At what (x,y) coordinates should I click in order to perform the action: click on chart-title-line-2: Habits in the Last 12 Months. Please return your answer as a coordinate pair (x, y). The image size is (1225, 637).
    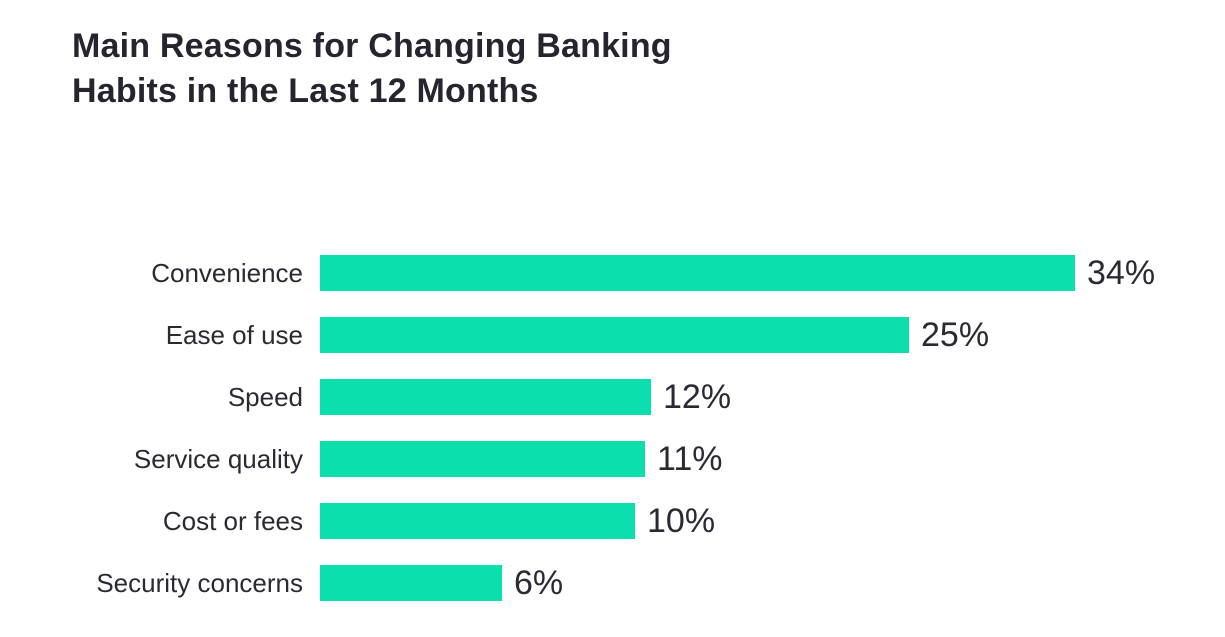
    Looking at the image, I should click on (305, 91).